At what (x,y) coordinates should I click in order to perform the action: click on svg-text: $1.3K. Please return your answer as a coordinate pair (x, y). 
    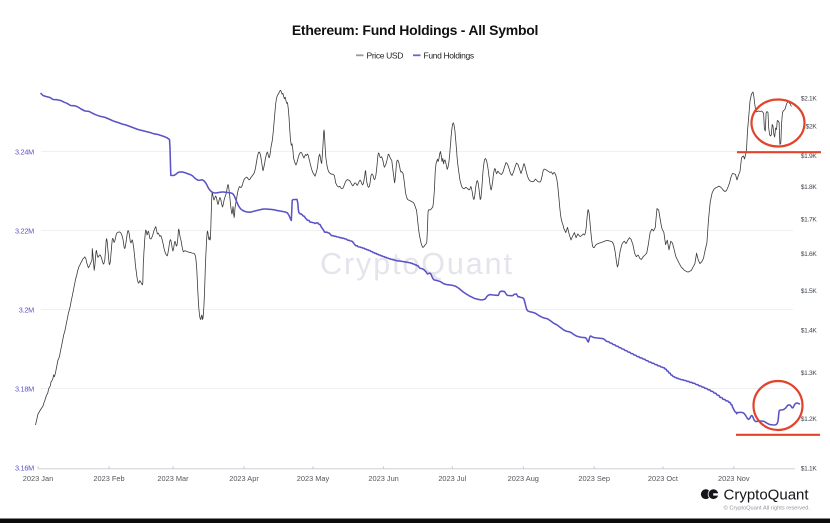
    Looking at the image, I should click on (809, 373).